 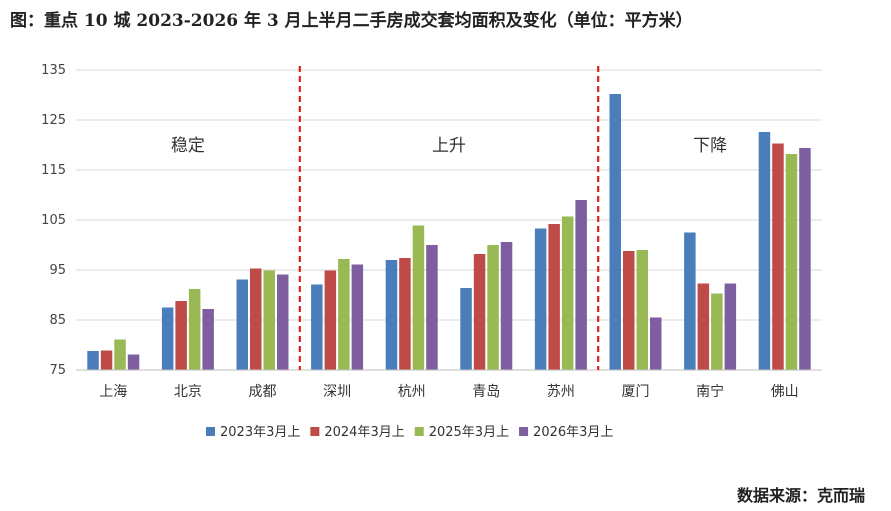 What do you see at coordinates (469, 432) in the screenshot?
I see `legend-label: 2025年3月上` at bounding box center [469, 432].